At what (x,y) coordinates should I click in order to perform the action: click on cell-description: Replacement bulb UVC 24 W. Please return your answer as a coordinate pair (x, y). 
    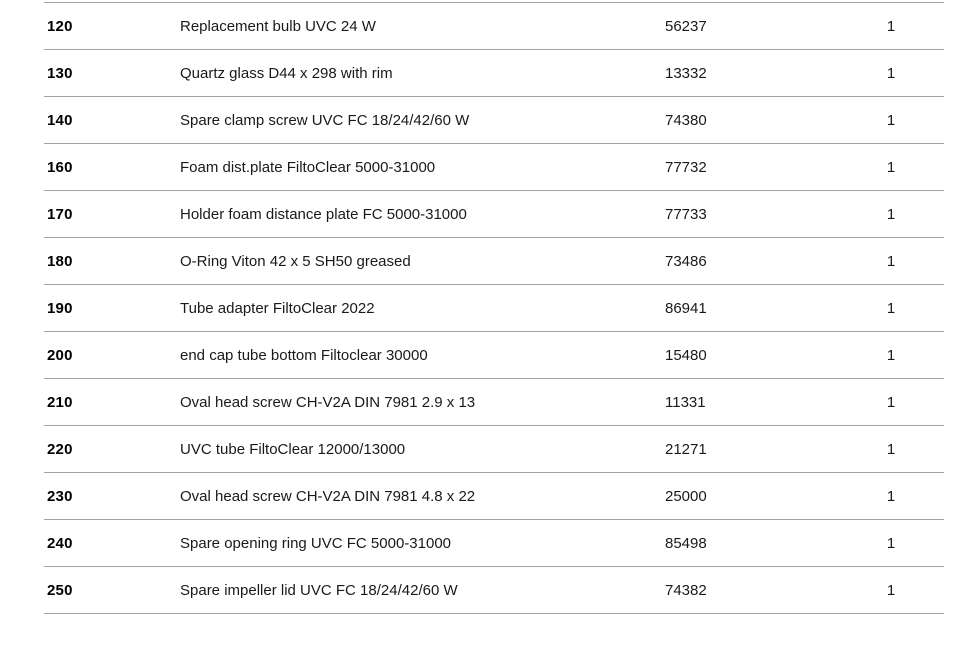
    Looking at the image, I should click on (278, 26).